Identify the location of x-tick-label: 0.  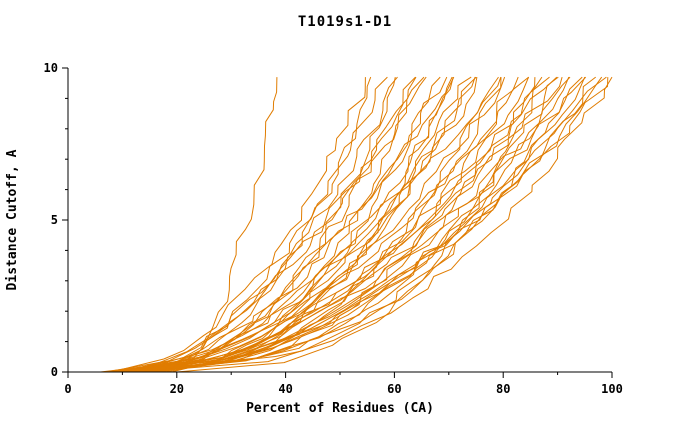
(67, 389).